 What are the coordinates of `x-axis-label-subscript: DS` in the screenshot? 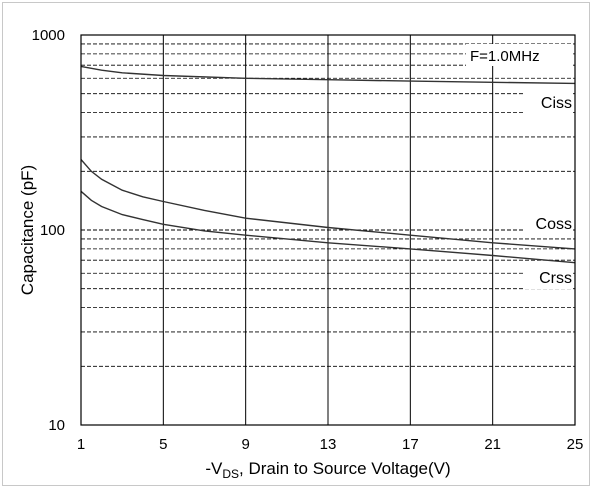 It's located at (230, 474).